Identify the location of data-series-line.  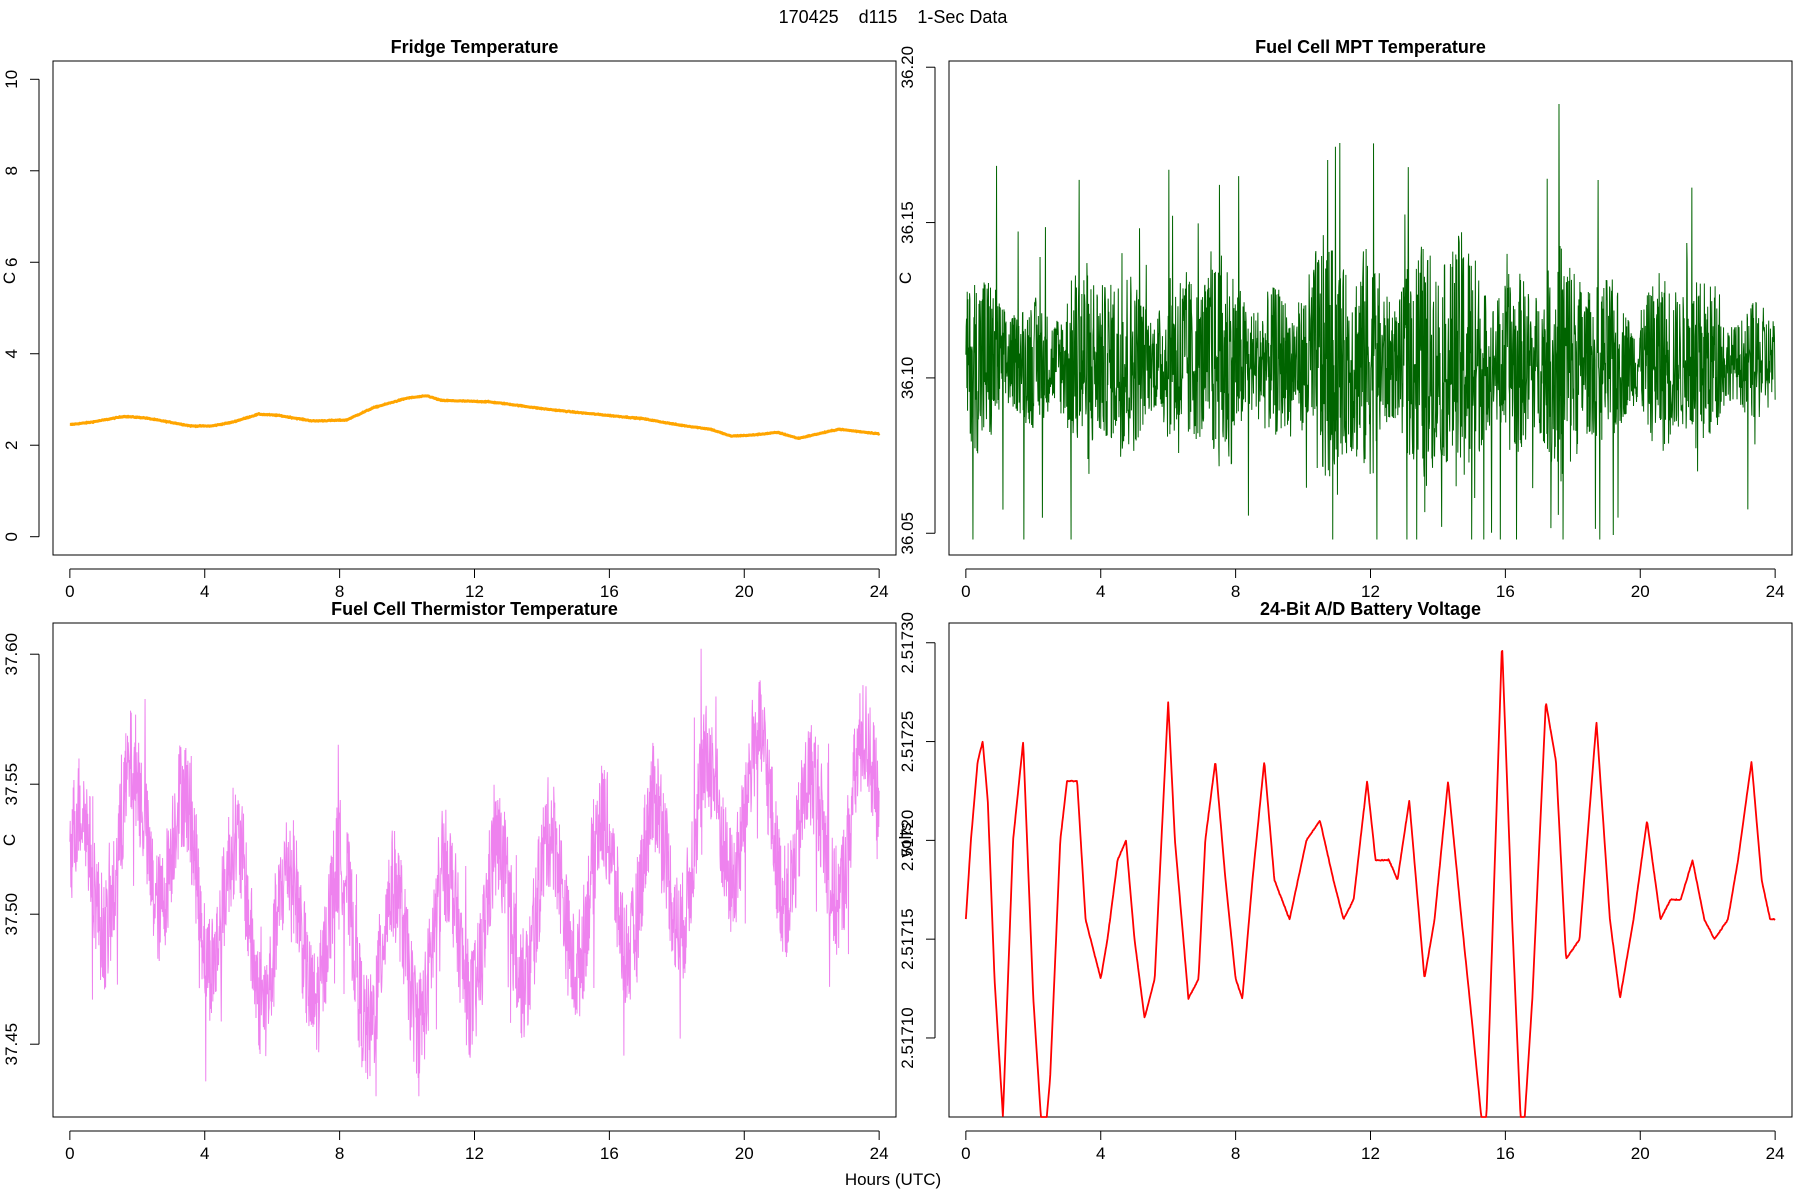
(474, 417).